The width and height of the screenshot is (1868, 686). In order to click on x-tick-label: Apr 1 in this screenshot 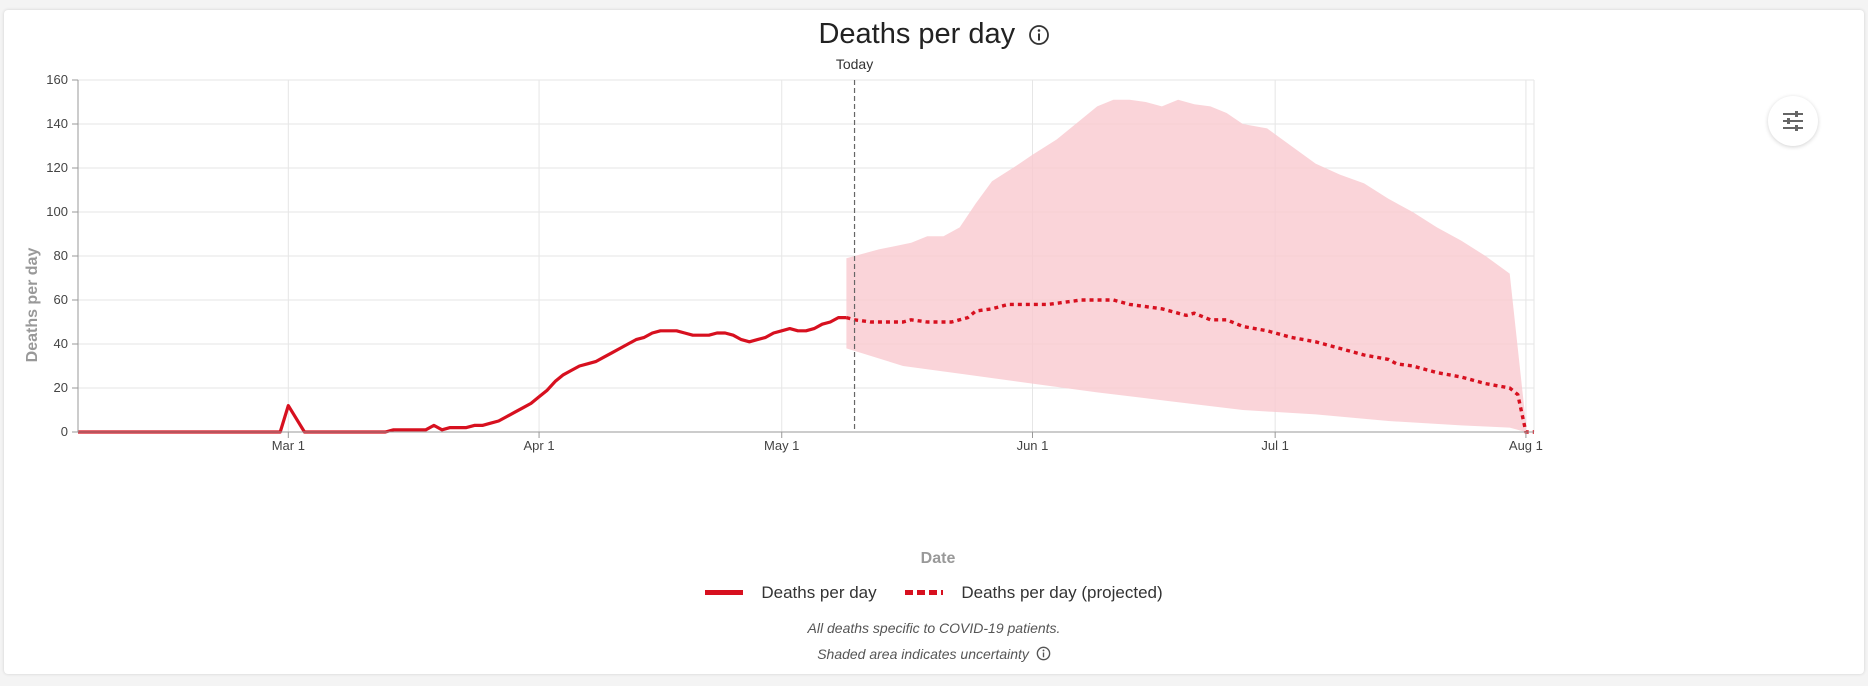, I will do `click(539, 445)`.